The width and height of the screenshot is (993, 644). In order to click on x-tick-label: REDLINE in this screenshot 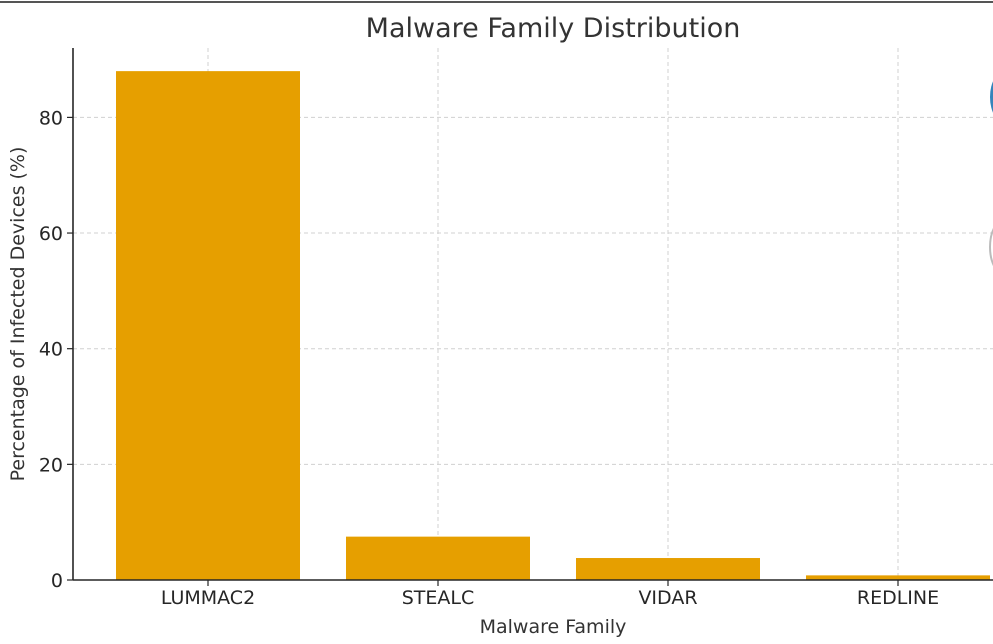, I will do `click(898, 598)`.